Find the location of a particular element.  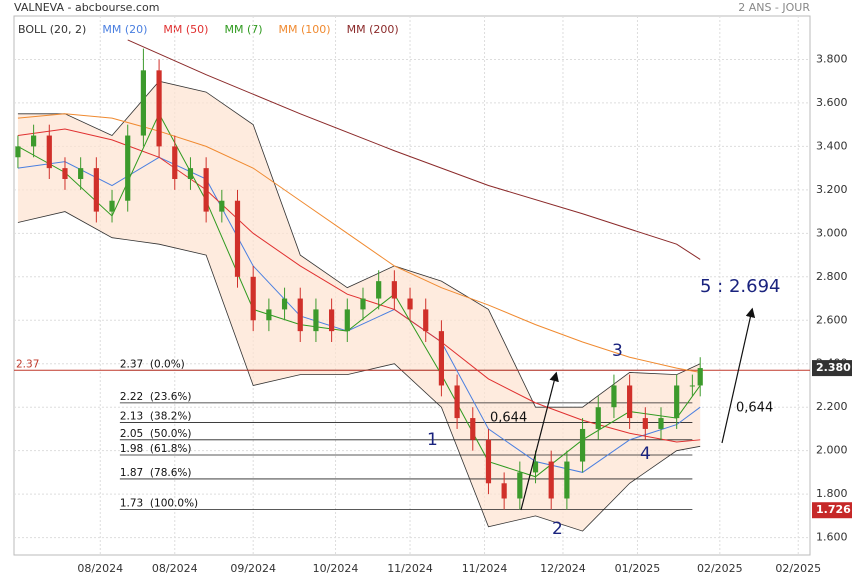

y-tick-label: 3.400 is located at coordinates (832, 145).